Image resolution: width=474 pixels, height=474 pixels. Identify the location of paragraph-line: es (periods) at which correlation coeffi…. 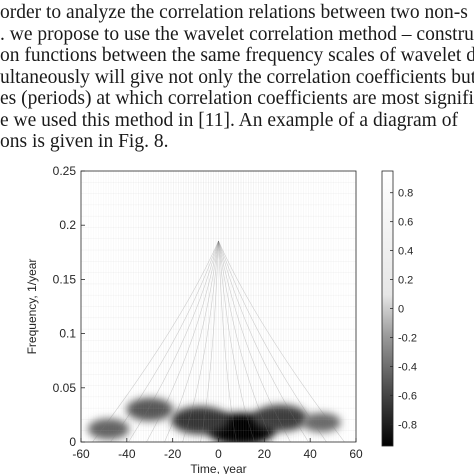
(237, 98).